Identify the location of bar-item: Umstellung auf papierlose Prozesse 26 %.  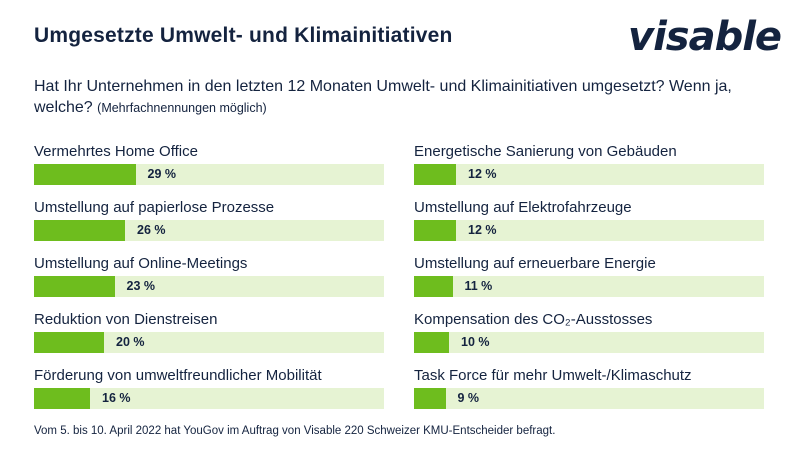
(209, 227).